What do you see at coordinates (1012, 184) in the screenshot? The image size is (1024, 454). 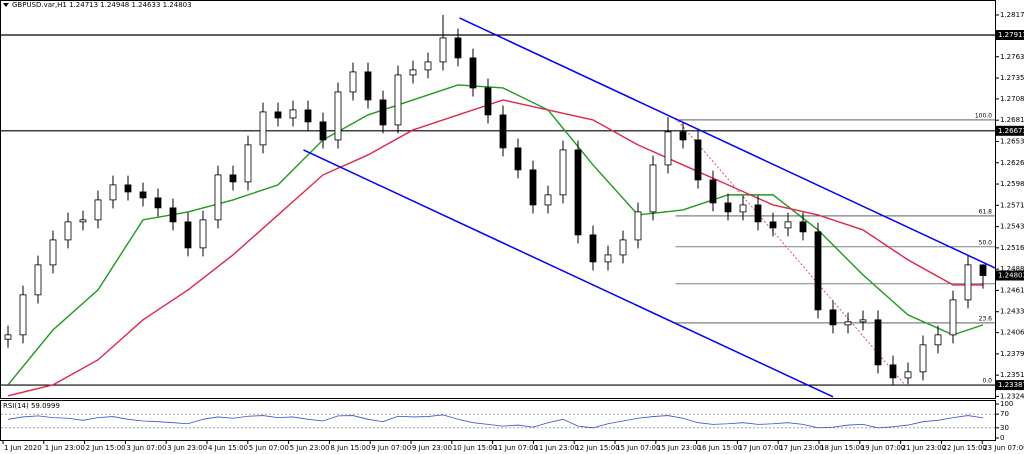 I see `y-tick-label: 1.25985` at bounding box center [1012, 184].